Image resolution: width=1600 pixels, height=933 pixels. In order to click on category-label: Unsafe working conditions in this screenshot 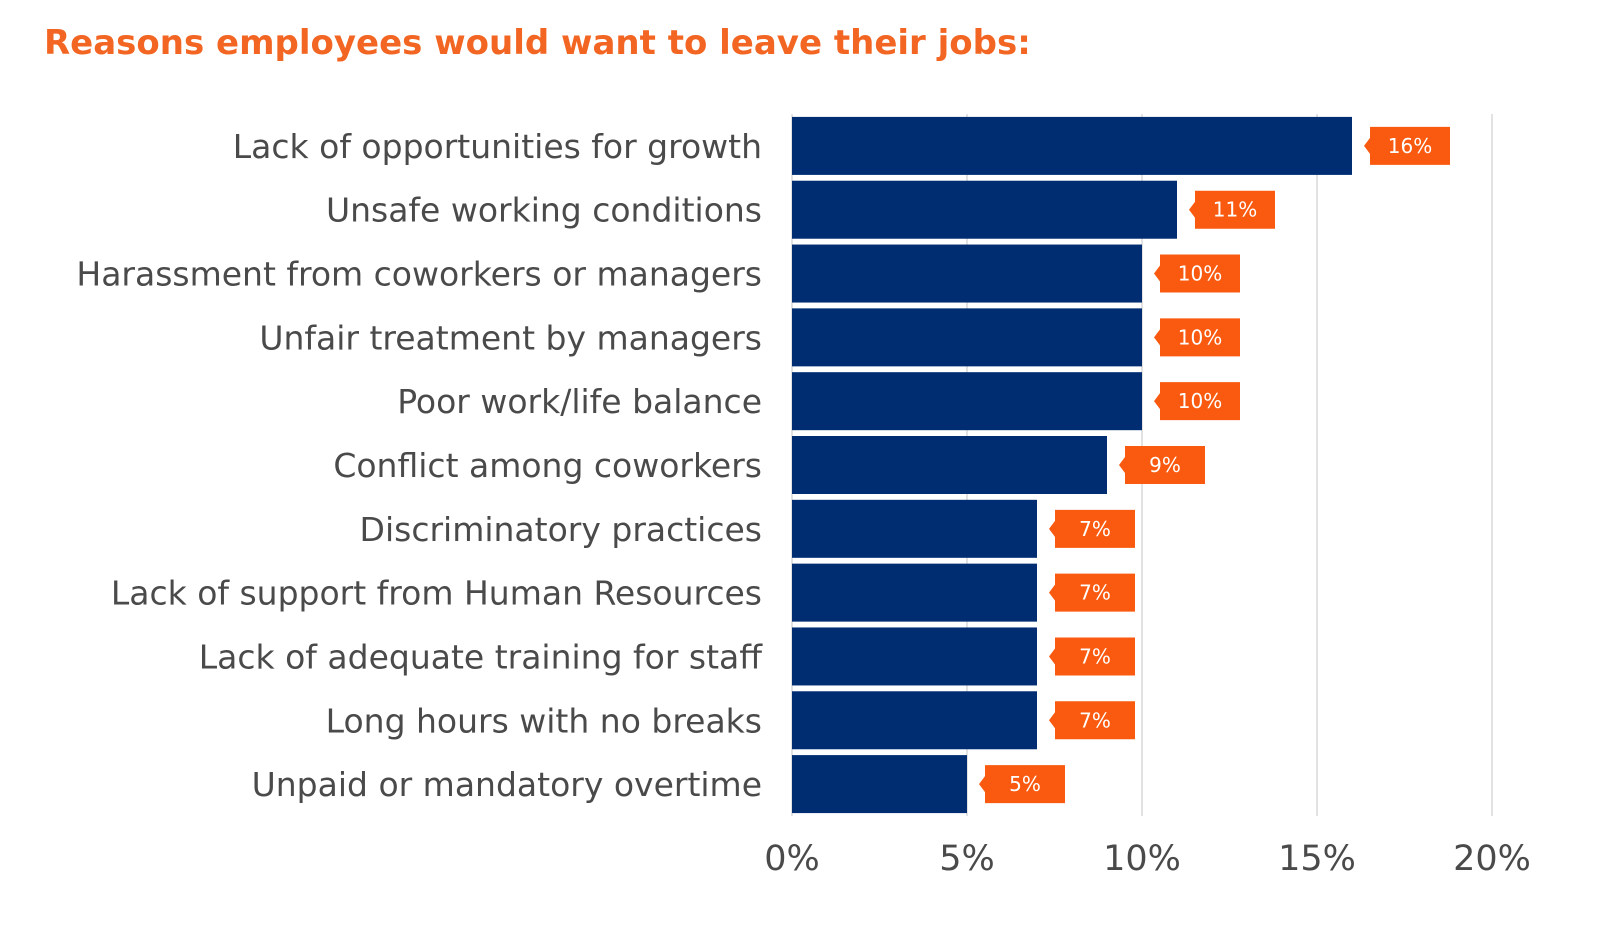, I will do `click(544, 210)`.